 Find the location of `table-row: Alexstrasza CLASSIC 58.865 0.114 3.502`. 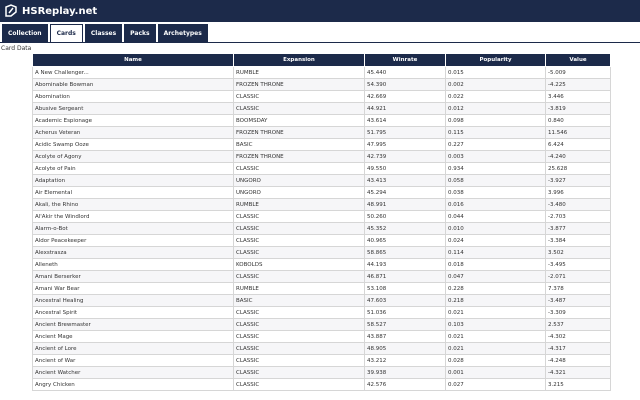

table-row: Alexstrasza CLASSIC 58.865 0.114 3.502 is located at coordinates (321, 252).